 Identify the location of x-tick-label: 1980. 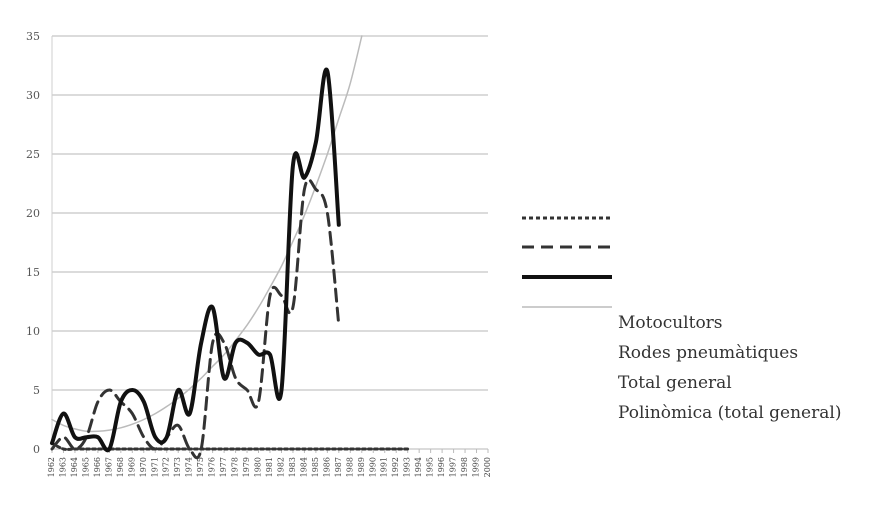
(258, 467).